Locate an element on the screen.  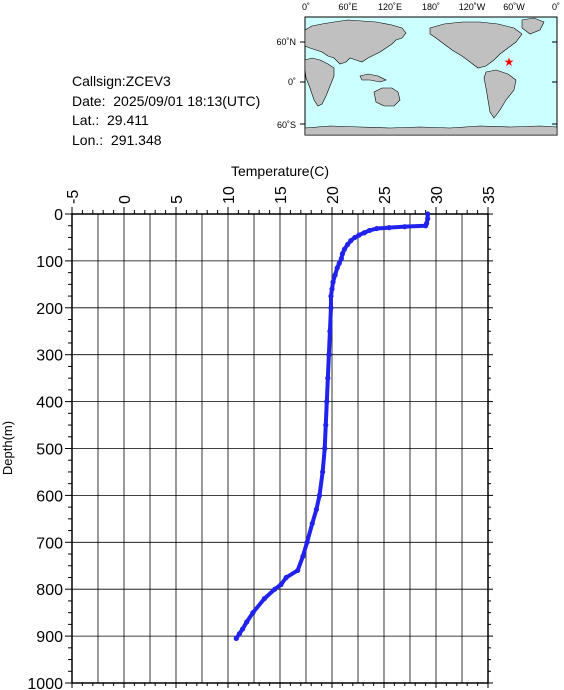
x-tick-label: 35 is located at coordinates (489, 195).